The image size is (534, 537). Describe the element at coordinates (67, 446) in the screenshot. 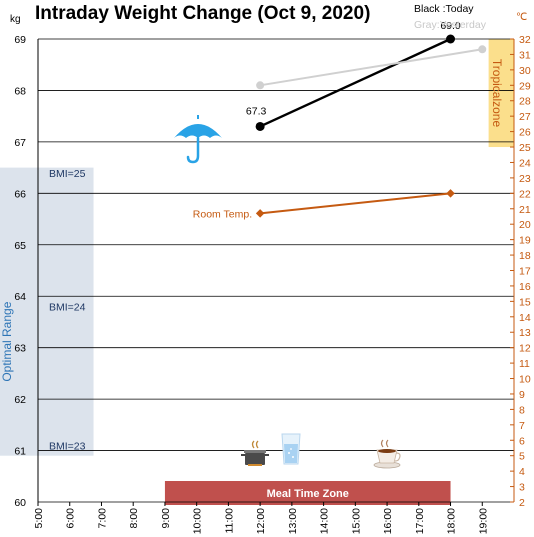

I see `bmi-label: BMI=23` at that location.